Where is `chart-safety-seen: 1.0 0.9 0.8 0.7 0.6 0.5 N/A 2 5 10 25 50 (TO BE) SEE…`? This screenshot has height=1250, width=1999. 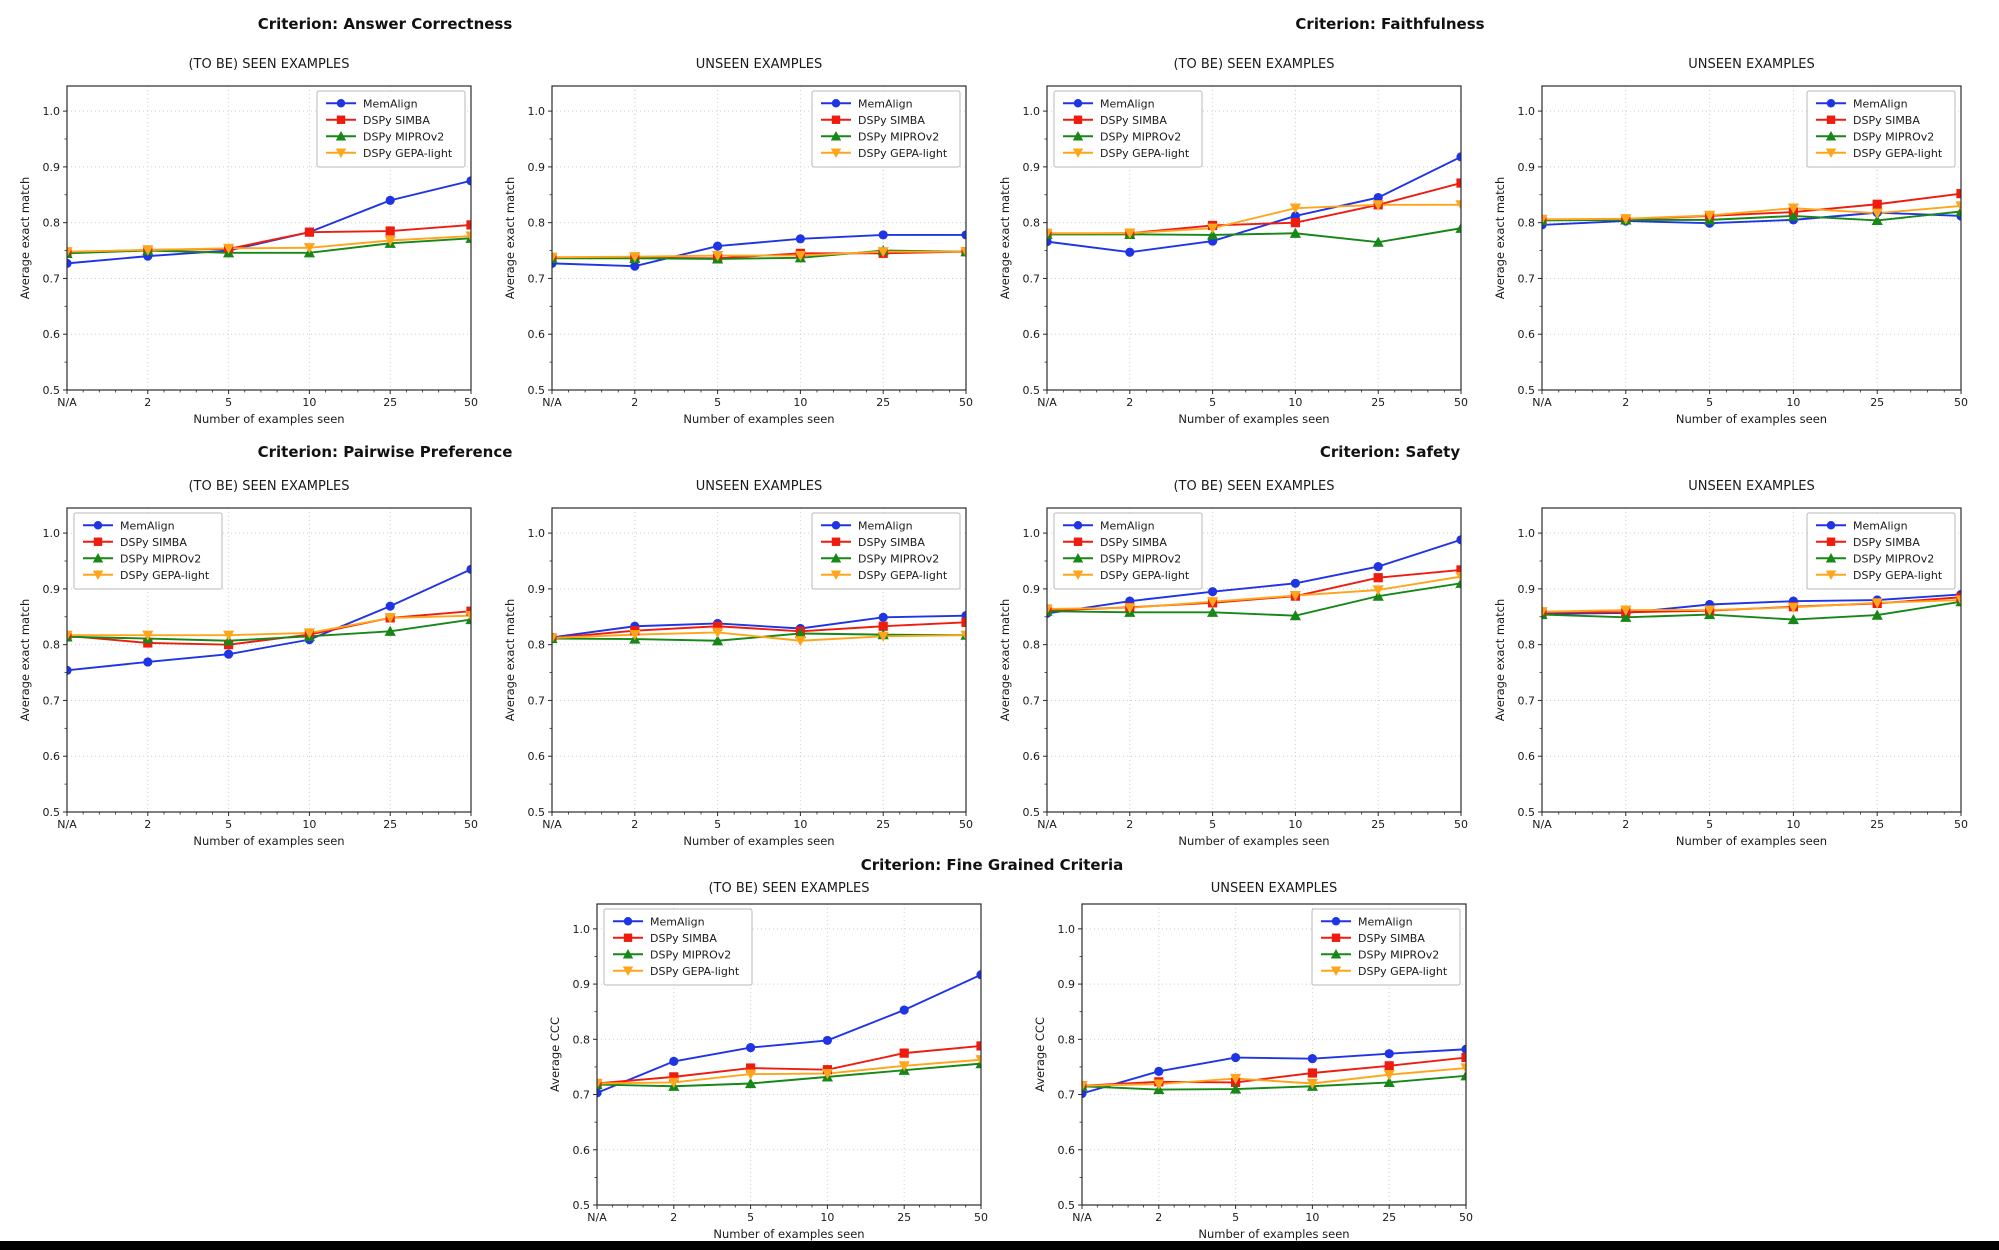 chart-safety-seen: 1.0 0.9 0.8 0.7 0.6 0.5 N/A 2 5 10 25 50 (TO BE) SEE… is located at coordinates (1235, 669).